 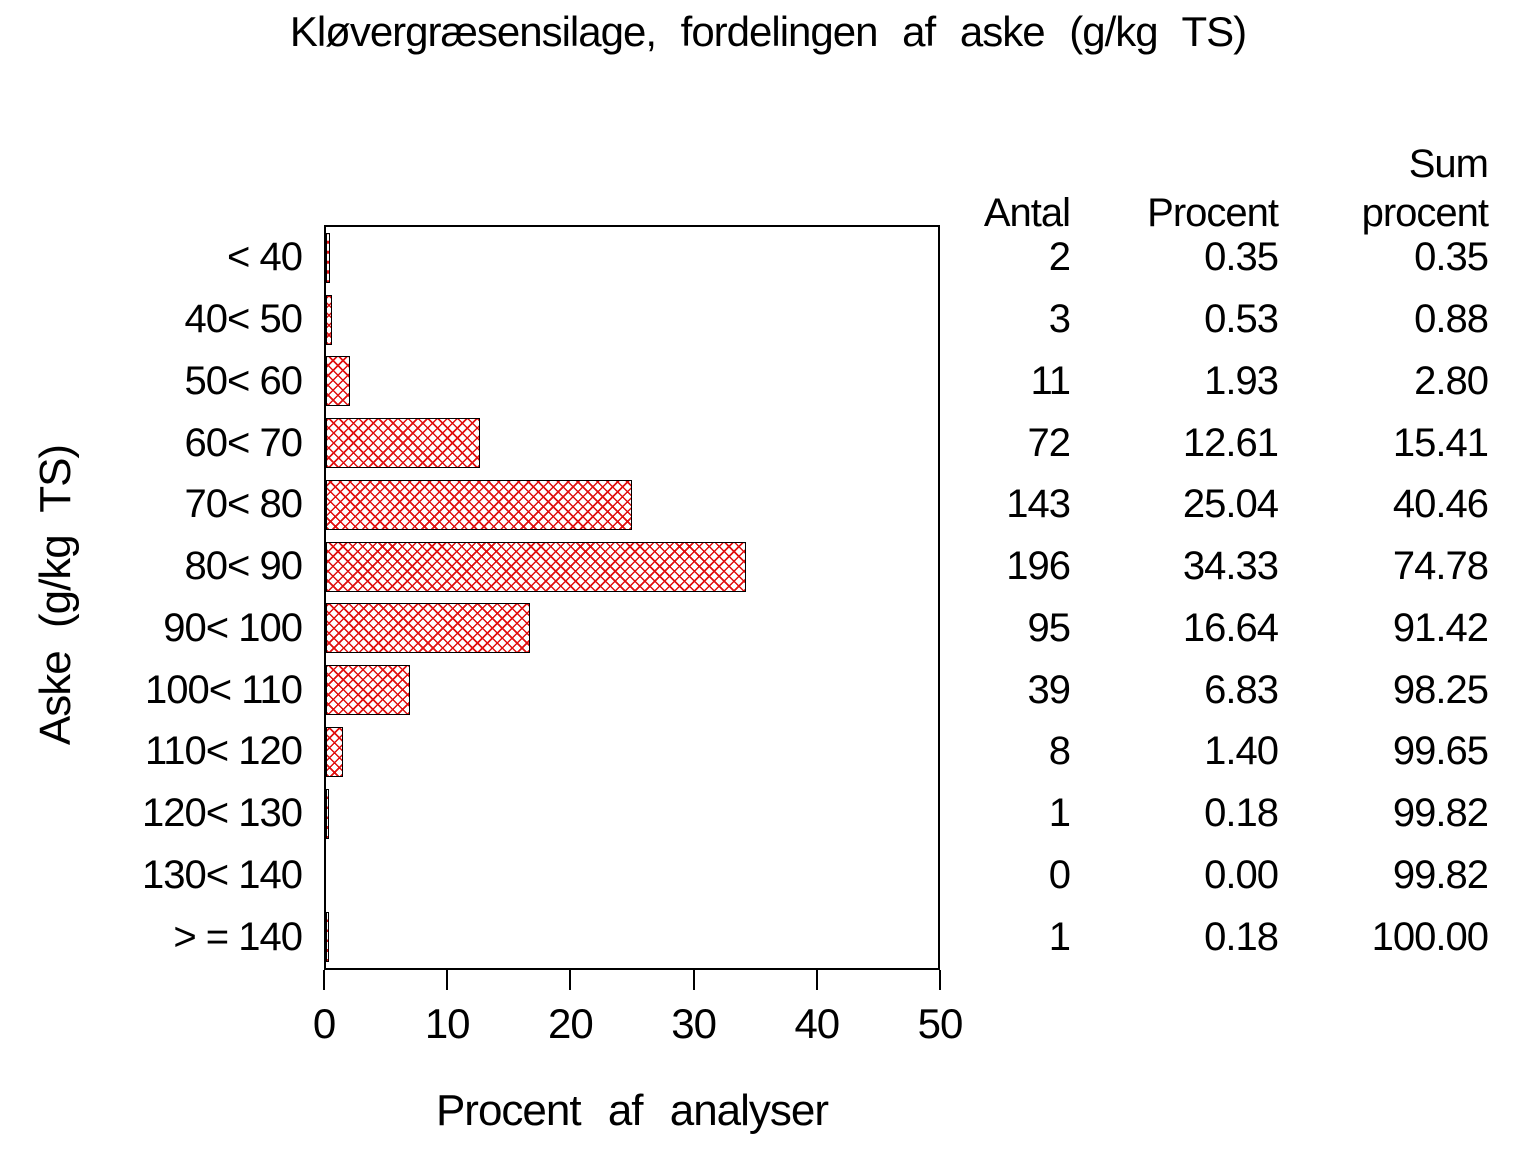 What do you see at coordinates (1049, 689) in the screenshot?
I see `antal-value: 39` at bounding box center [1049, 689].